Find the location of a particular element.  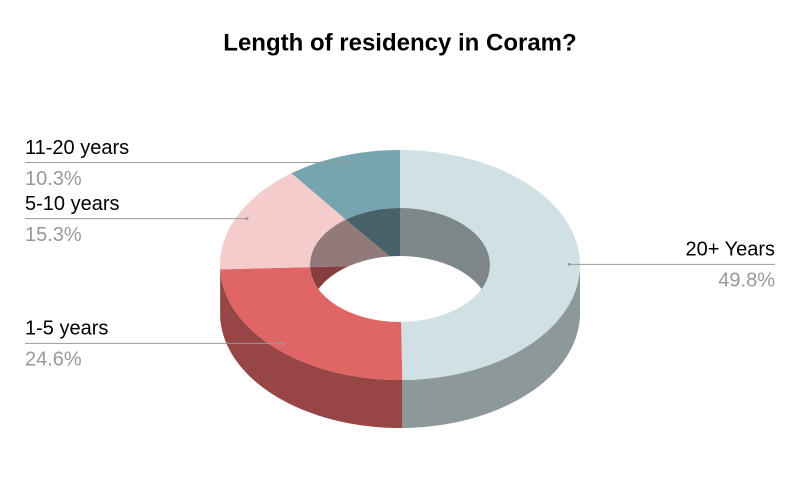

hole is located at coordinates (400, 265).